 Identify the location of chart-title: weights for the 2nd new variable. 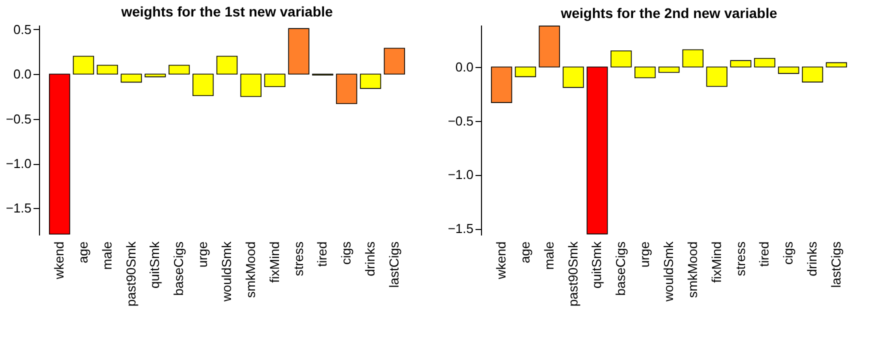
(669, 13).